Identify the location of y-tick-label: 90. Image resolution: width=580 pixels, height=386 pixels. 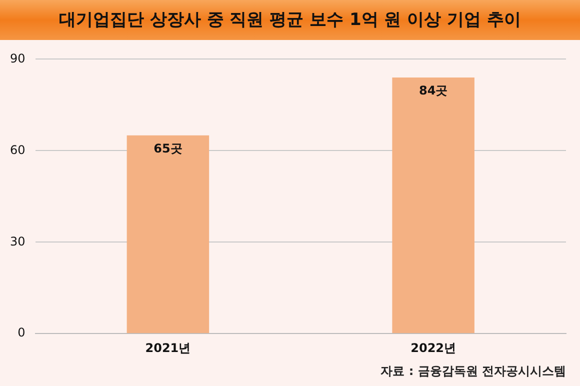
(18, 58).